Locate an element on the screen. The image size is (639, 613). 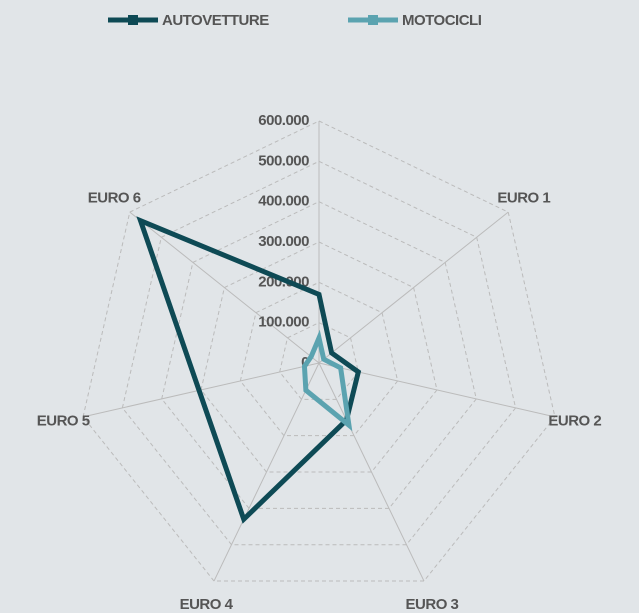
category-label: EURO 4 is located at coordinates (207, 604).